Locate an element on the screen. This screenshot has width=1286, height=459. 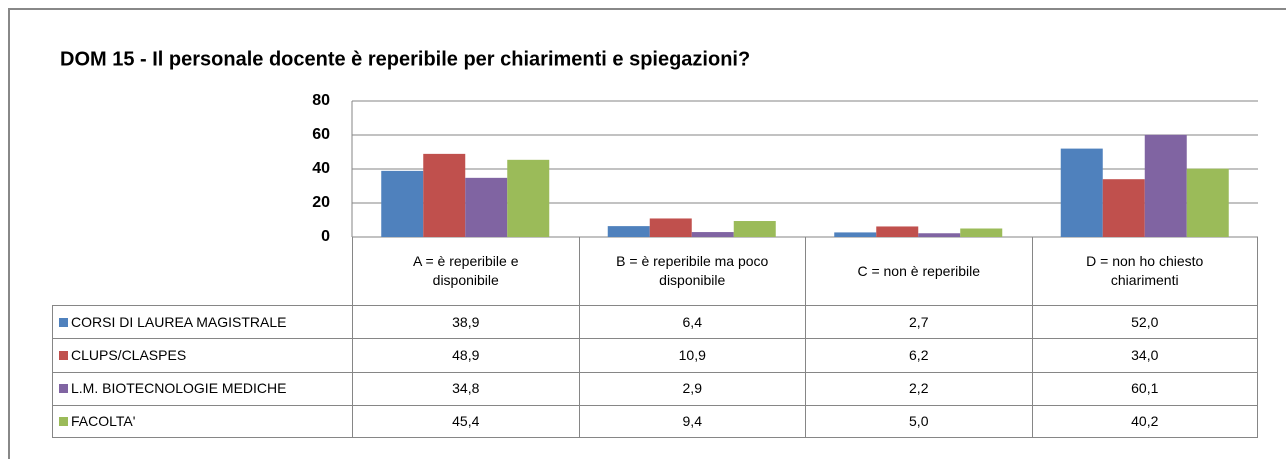
table-value: 52,0 is located at coordinates (1144, 322).